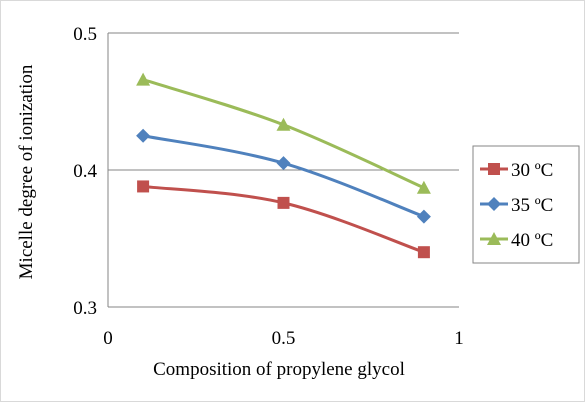 Image resolution: width=585 pixels, height=403 pixels. I want to click on y-tick-label: 0.5, so click(85, 34).